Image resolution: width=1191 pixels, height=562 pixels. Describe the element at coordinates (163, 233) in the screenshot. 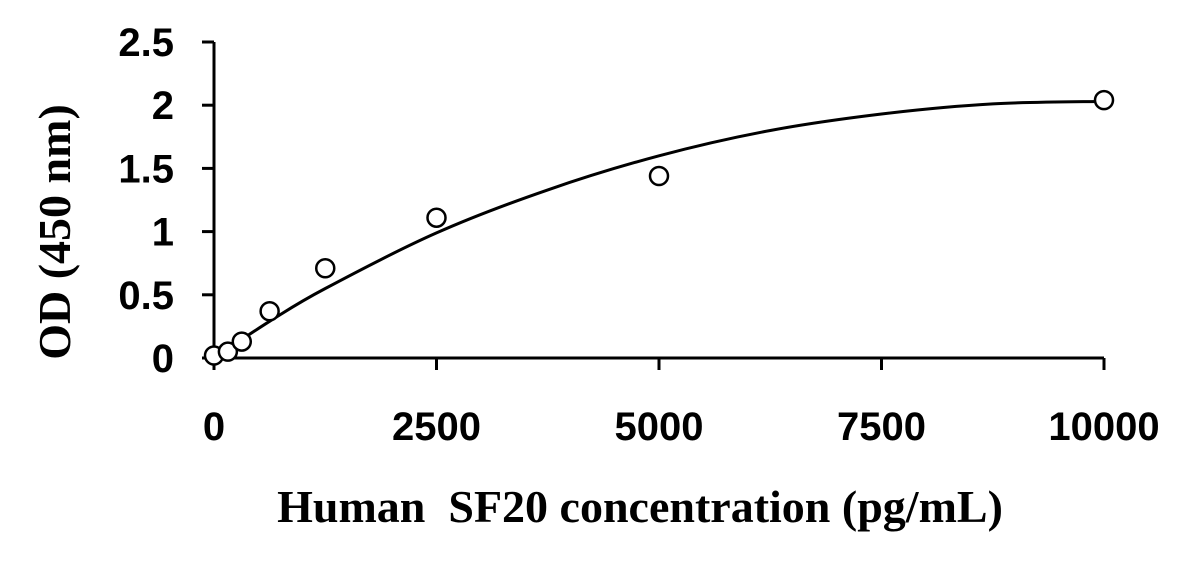

I see `y-tick-label: 1` at that location.